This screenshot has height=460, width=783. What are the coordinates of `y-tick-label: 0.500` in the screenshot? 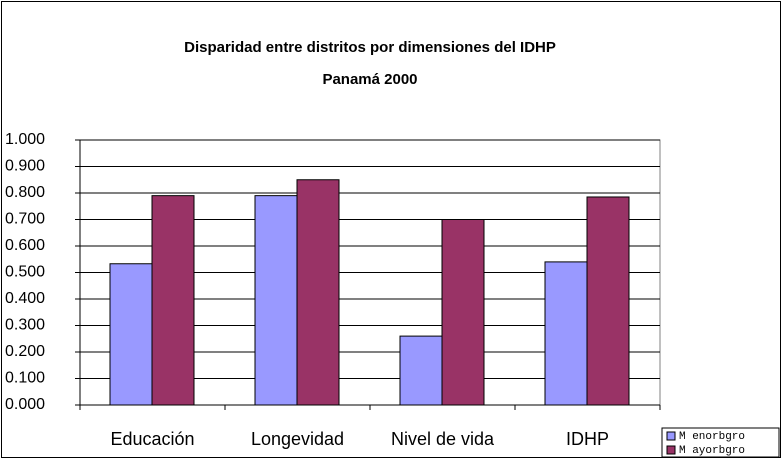 It's located at (25, 272).